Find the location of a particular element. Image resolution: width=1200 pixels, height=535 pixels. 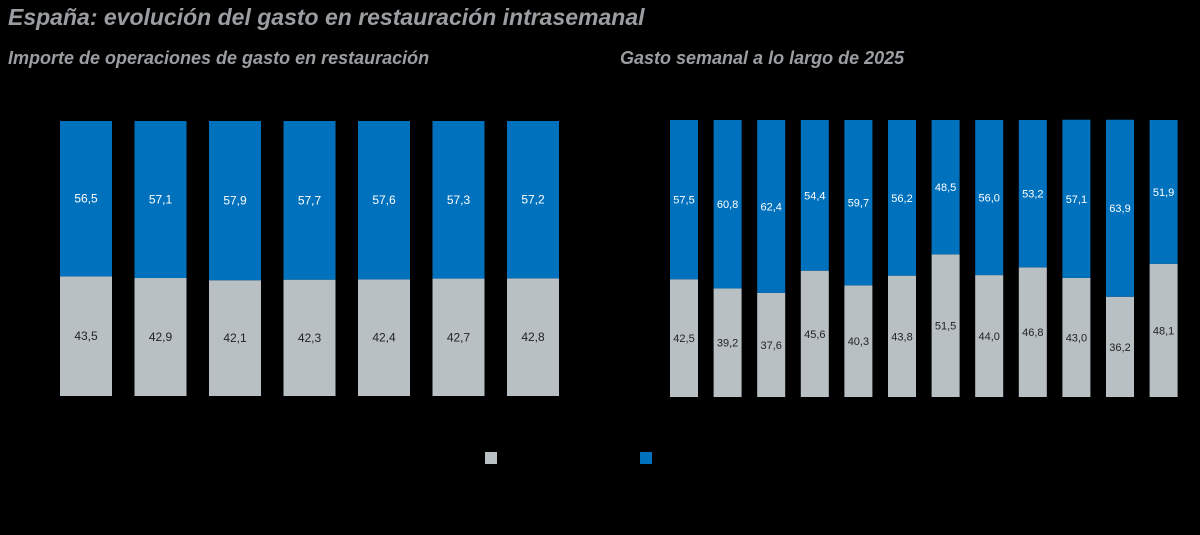

left-chart-data-label: 42,9 is located at coordinates (161, 337).